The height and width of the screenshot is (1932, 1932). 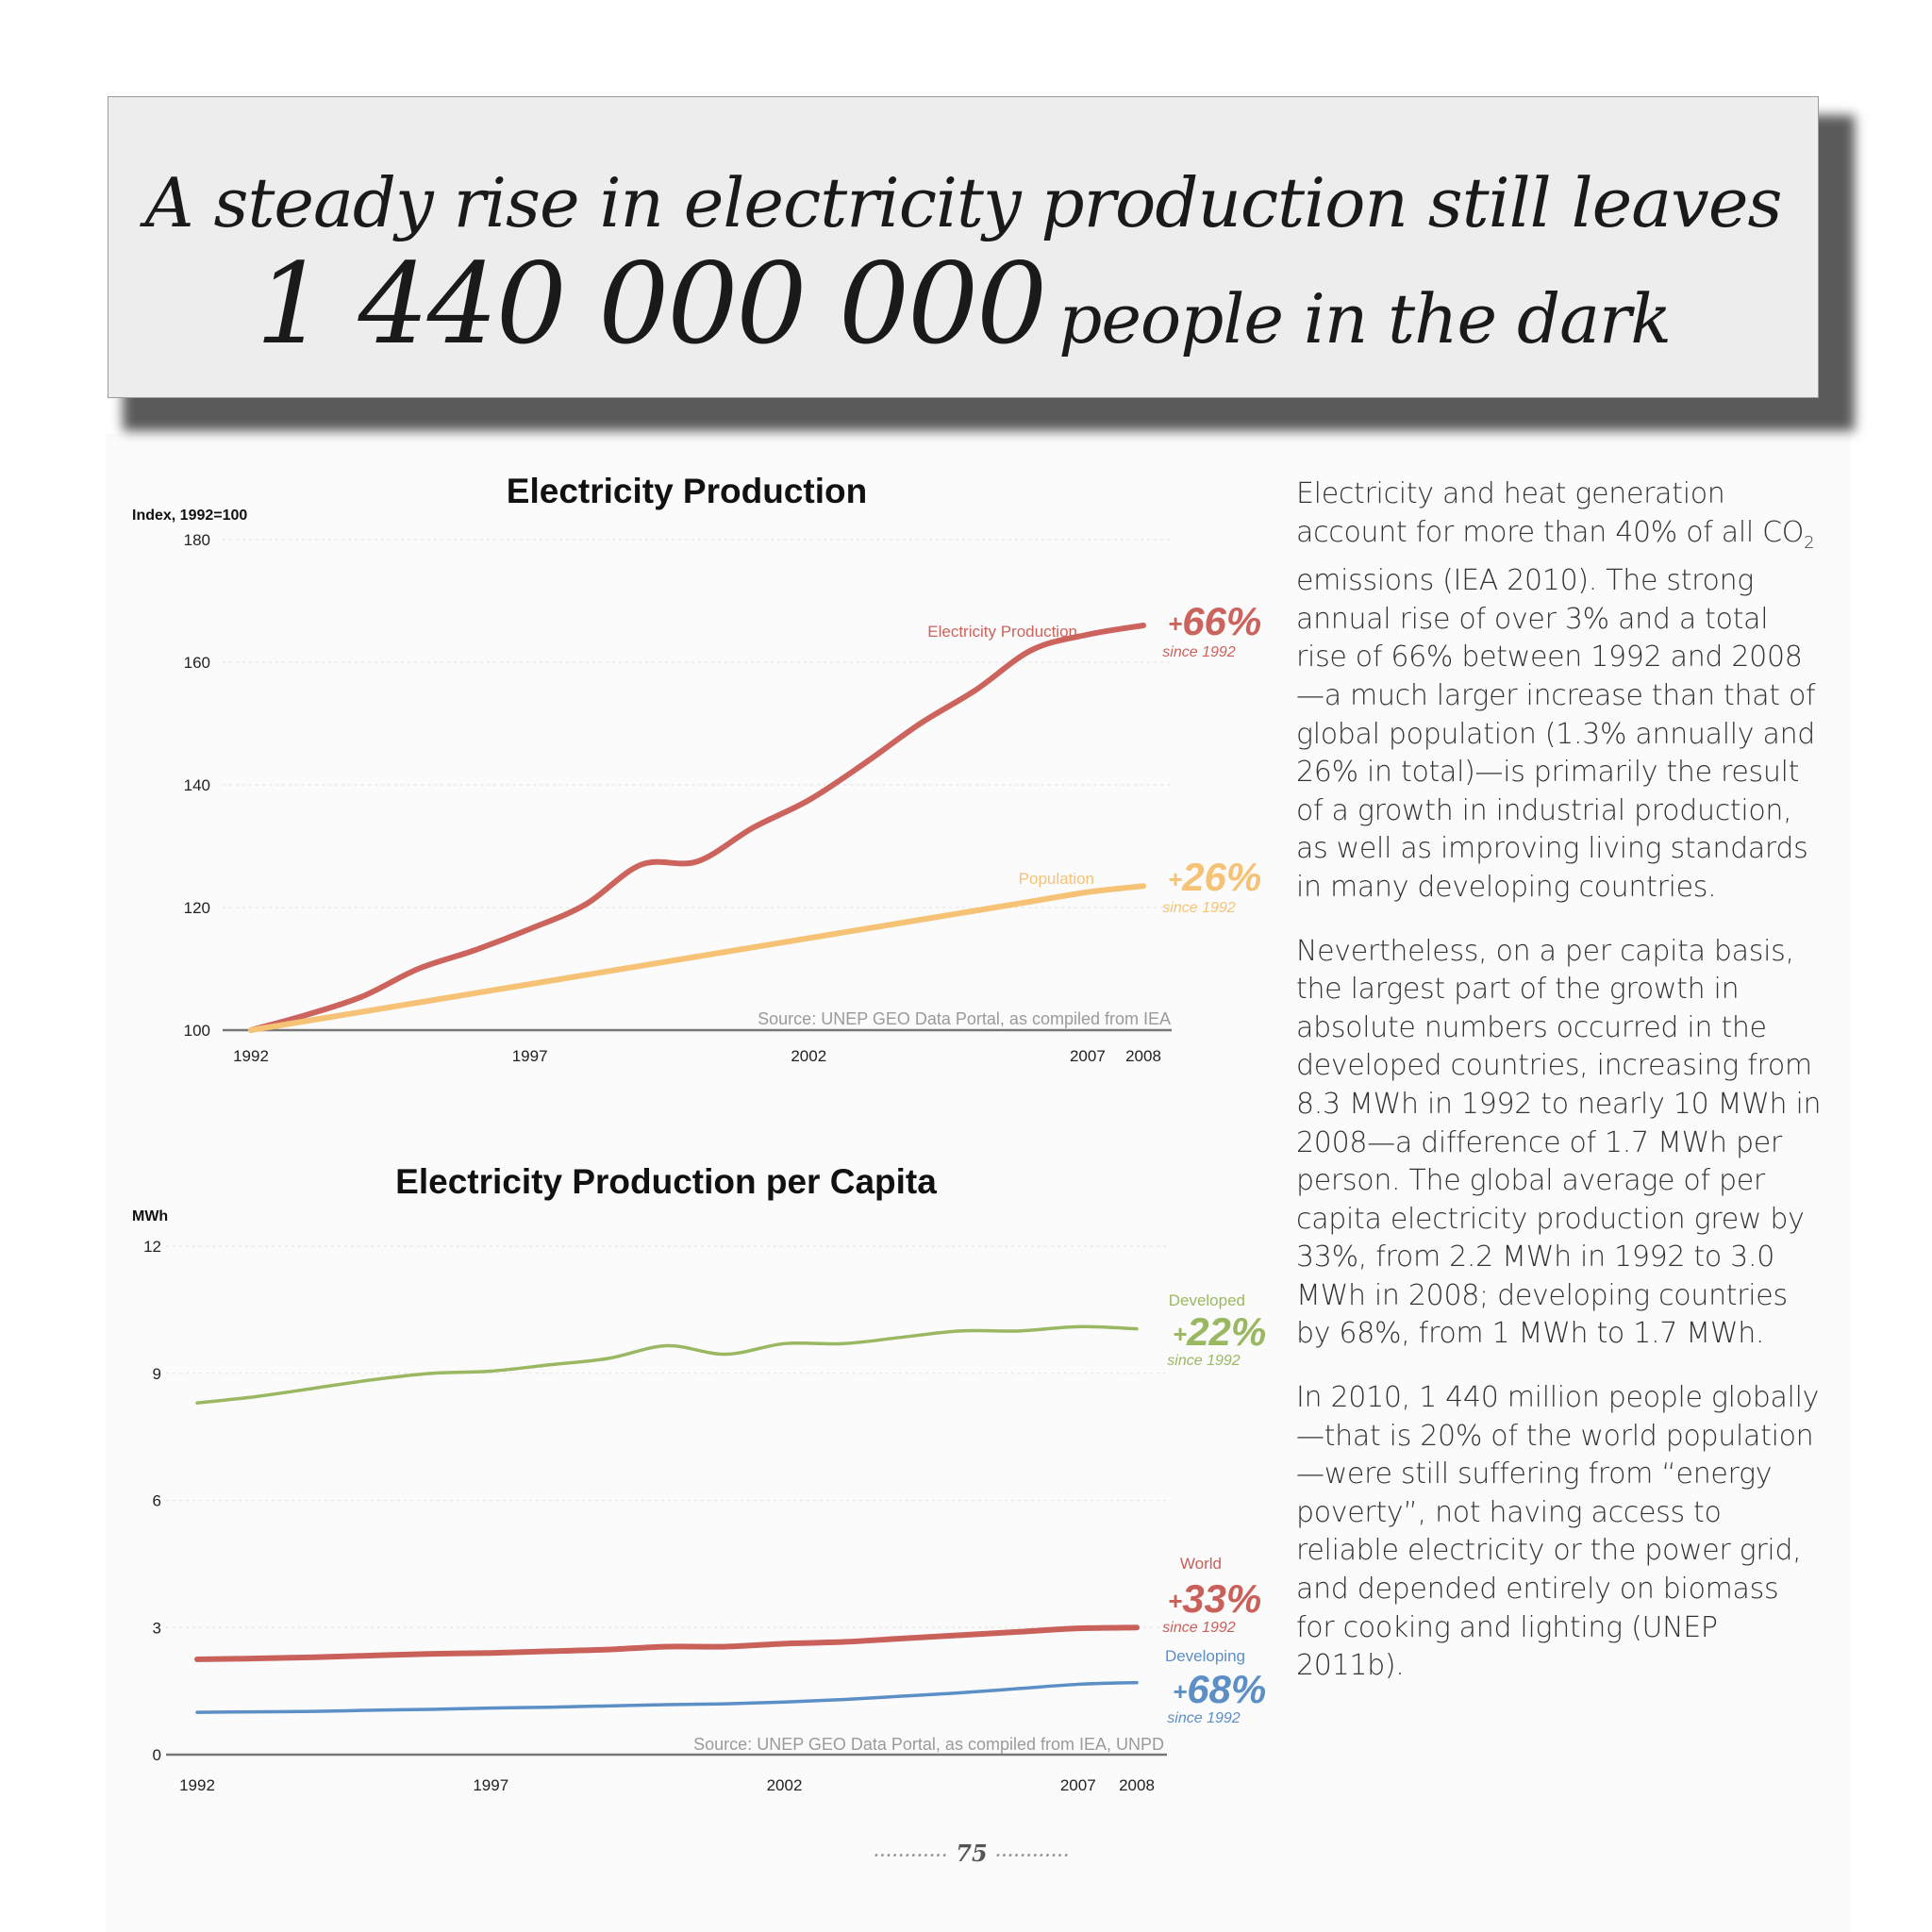 I want to click on y-tick-label: 100, so click(x=197, y=1031).